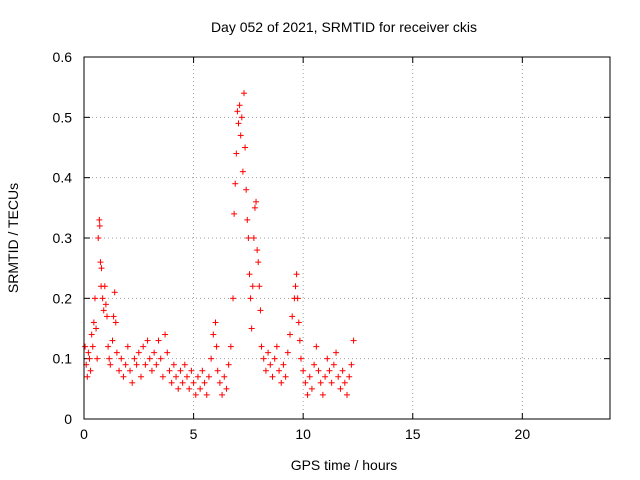 The image size is (640, 480). What do you see at coordinates (413, 434) in the screenshot?
I see `x-tick-label: 15` at bounding box center [413, 434].